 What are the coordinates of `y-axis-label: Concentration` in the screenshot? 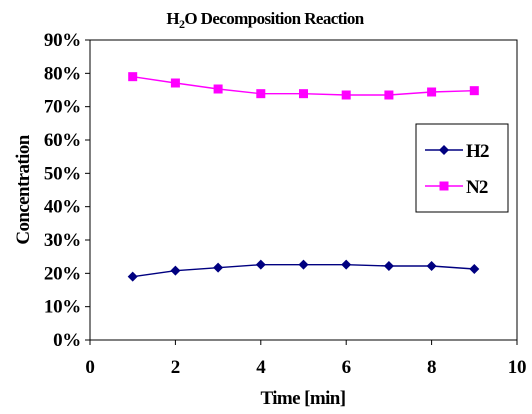 It's located at (23, 189).